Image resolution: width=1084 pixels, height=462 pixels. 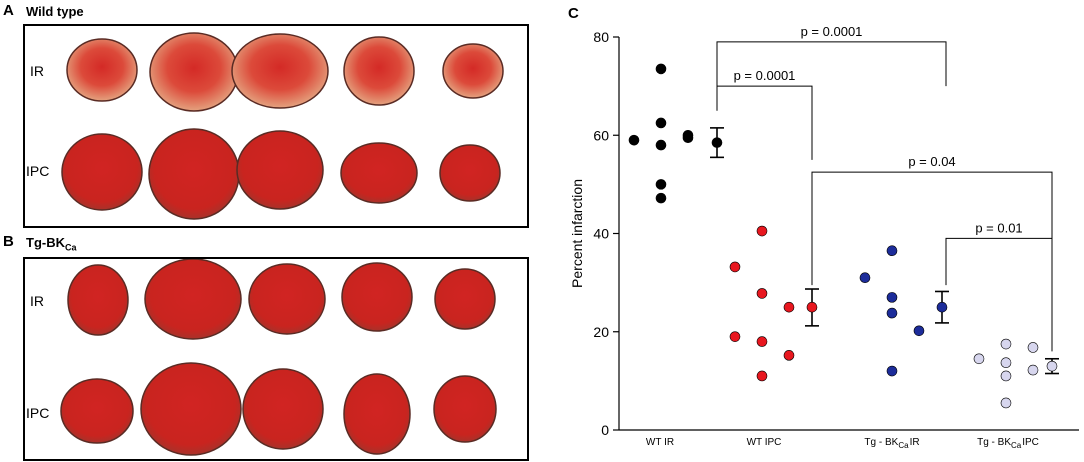 What do you see at coordinates (998, 227) in the screenshot?
I see `p-value-label: p = 0.01` at bounding box center [998, 227].